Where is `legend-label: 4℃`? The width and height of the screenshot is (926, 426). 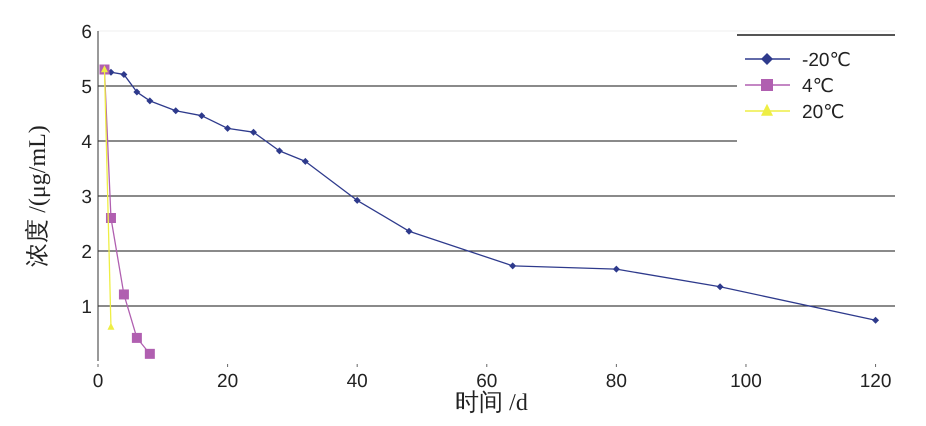 legend-label: 4℃ is located at coordinates (818, 86).